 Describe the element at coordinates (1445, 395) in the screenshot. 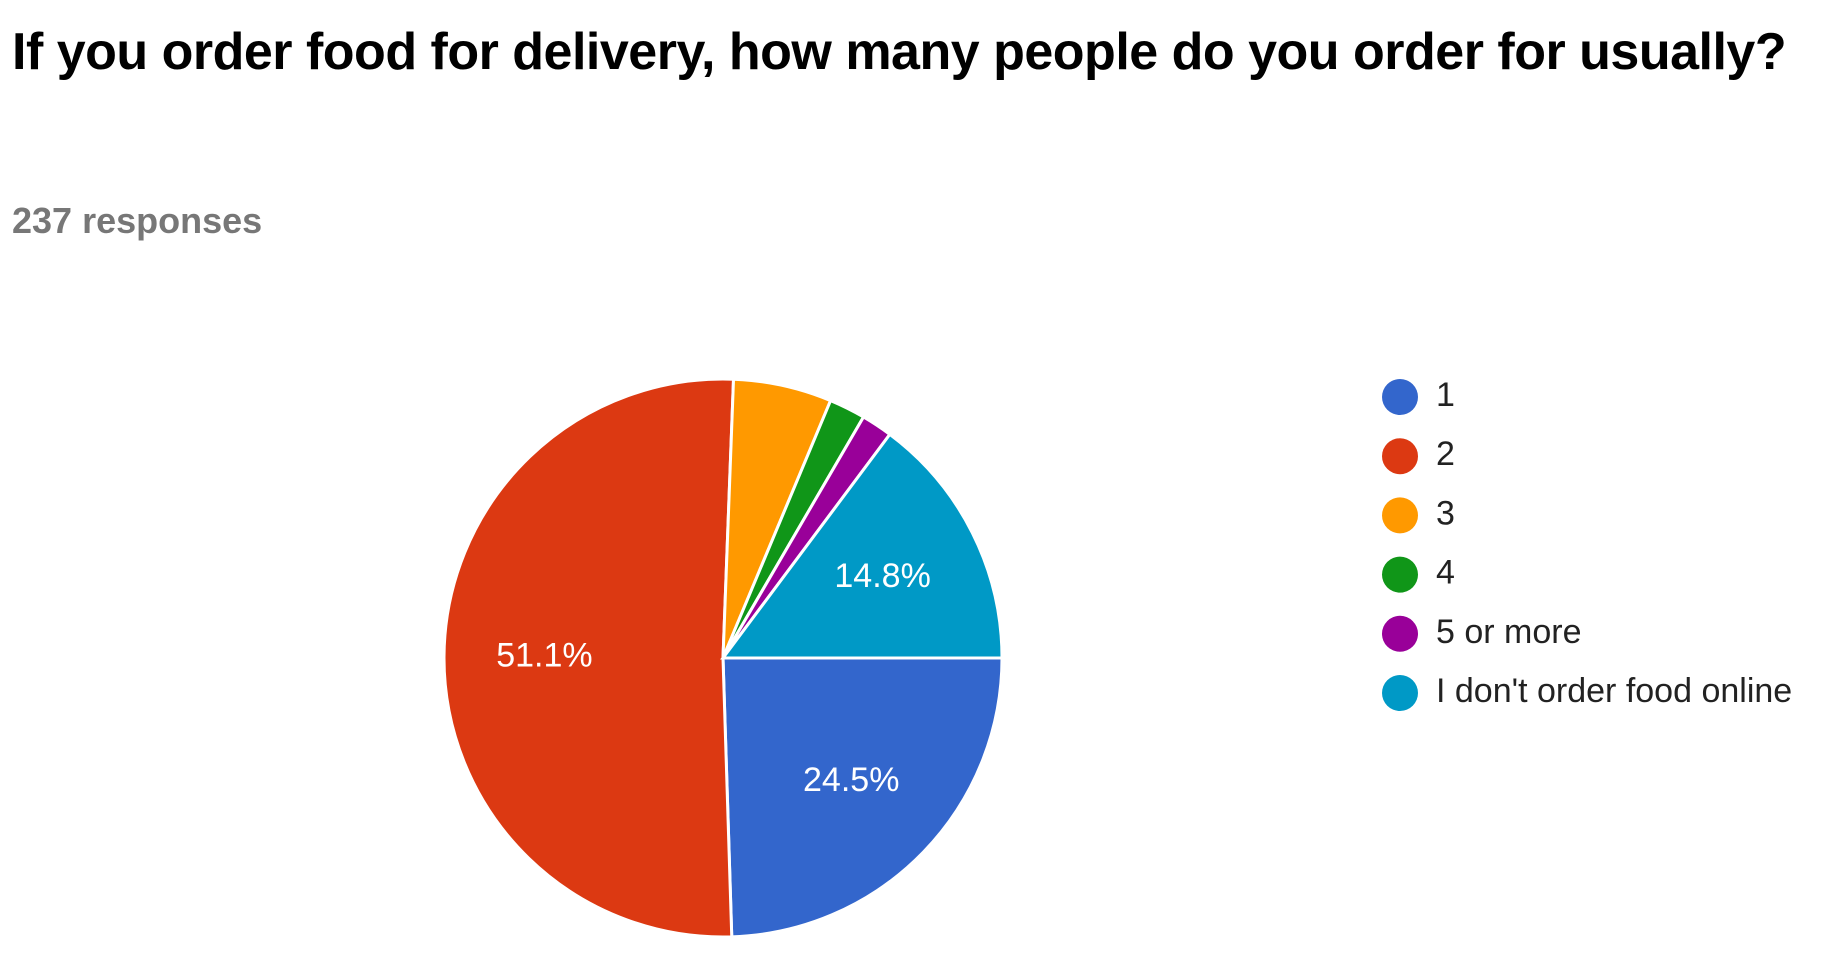

I see `legend-label: 1` at that location.